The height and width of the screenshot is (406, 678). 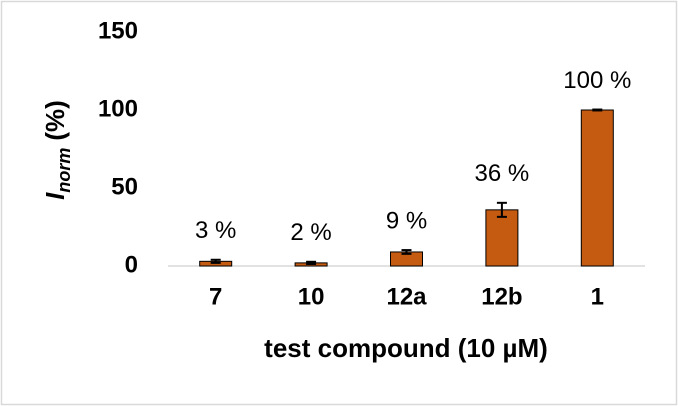 What do you see at coordinates (597, 80) in the screenshot?
I see `value-label: 100 %` at bounding box center [597, 80].